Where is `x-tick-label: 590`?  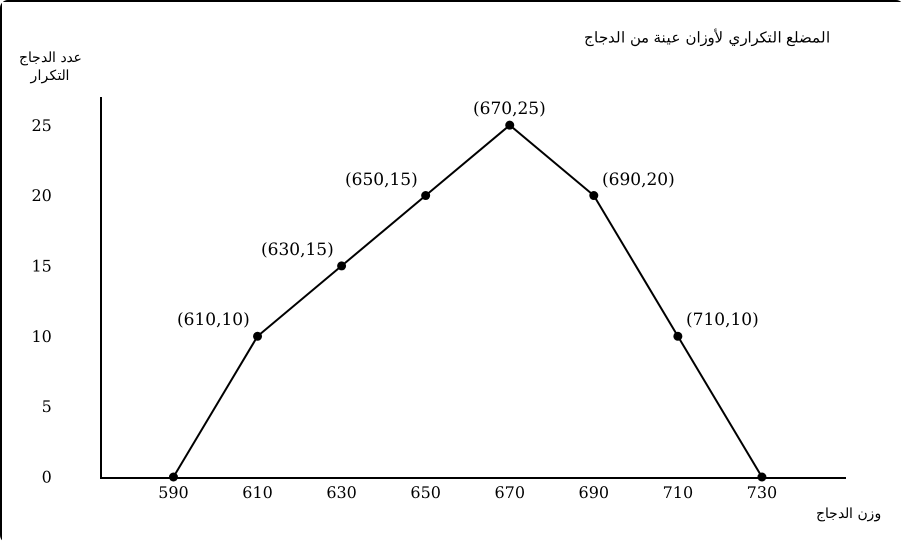 x-tick-label: 590 is located at coordinates (173, 492).